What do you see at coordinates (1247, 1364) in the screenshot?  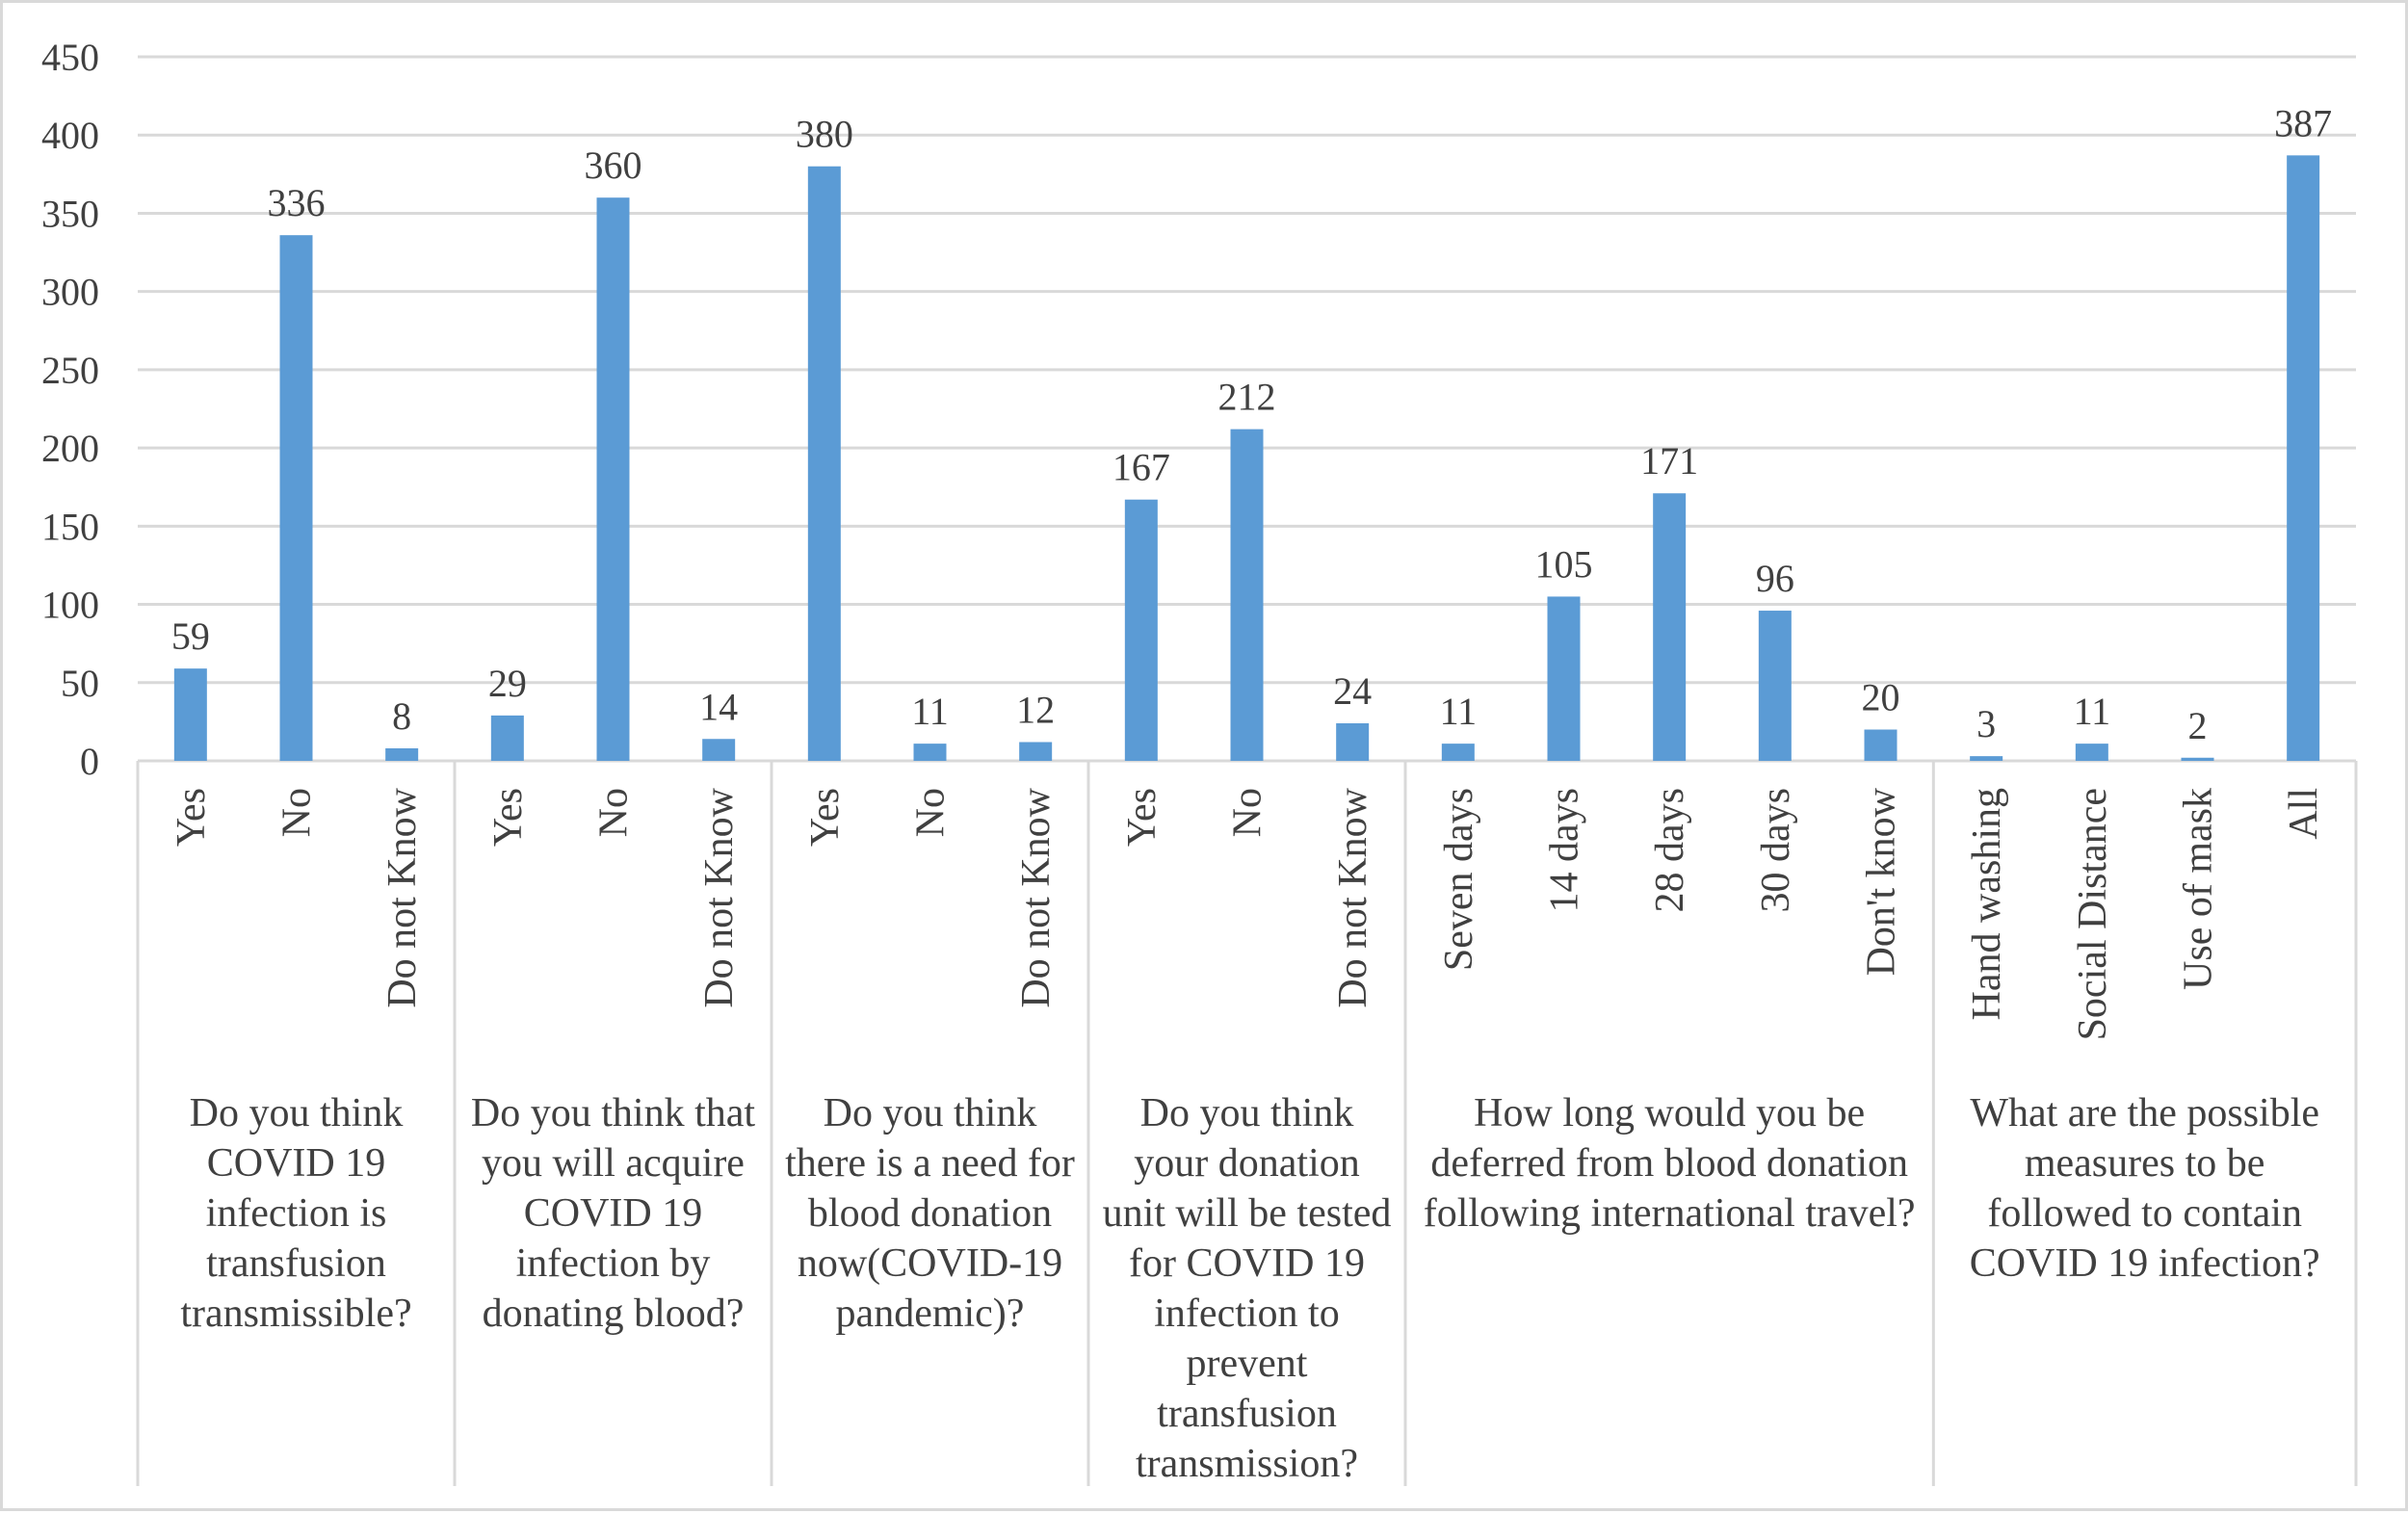 I see `group-label-line: prevent` at bounding box center [1247, 1364].